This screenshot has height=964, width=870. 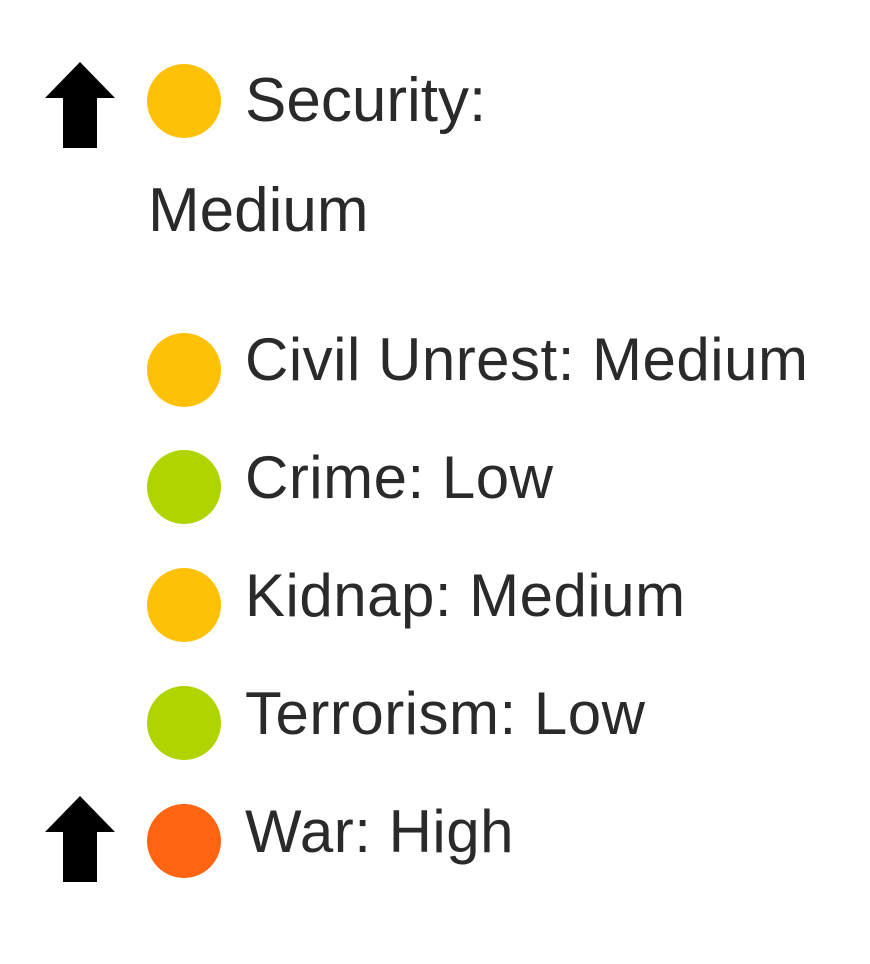 I want to click on item-label: Civil Unrest: Medium, so click(x=527, y=359).